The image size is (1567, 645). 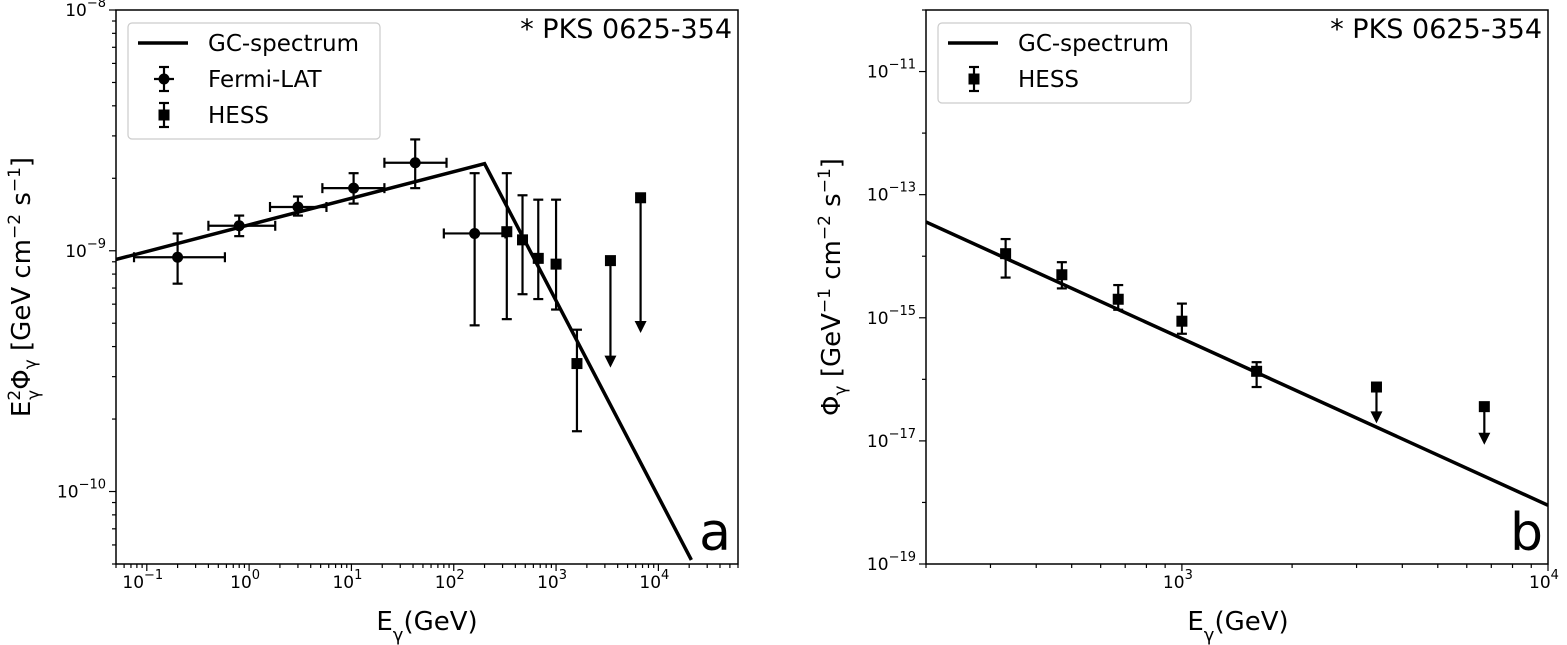 What do you see at coordinates (626, 29) in the screenshot?
I see `panel-a-source-label: * PKS 0625-354` at bounding box center [626, 29].